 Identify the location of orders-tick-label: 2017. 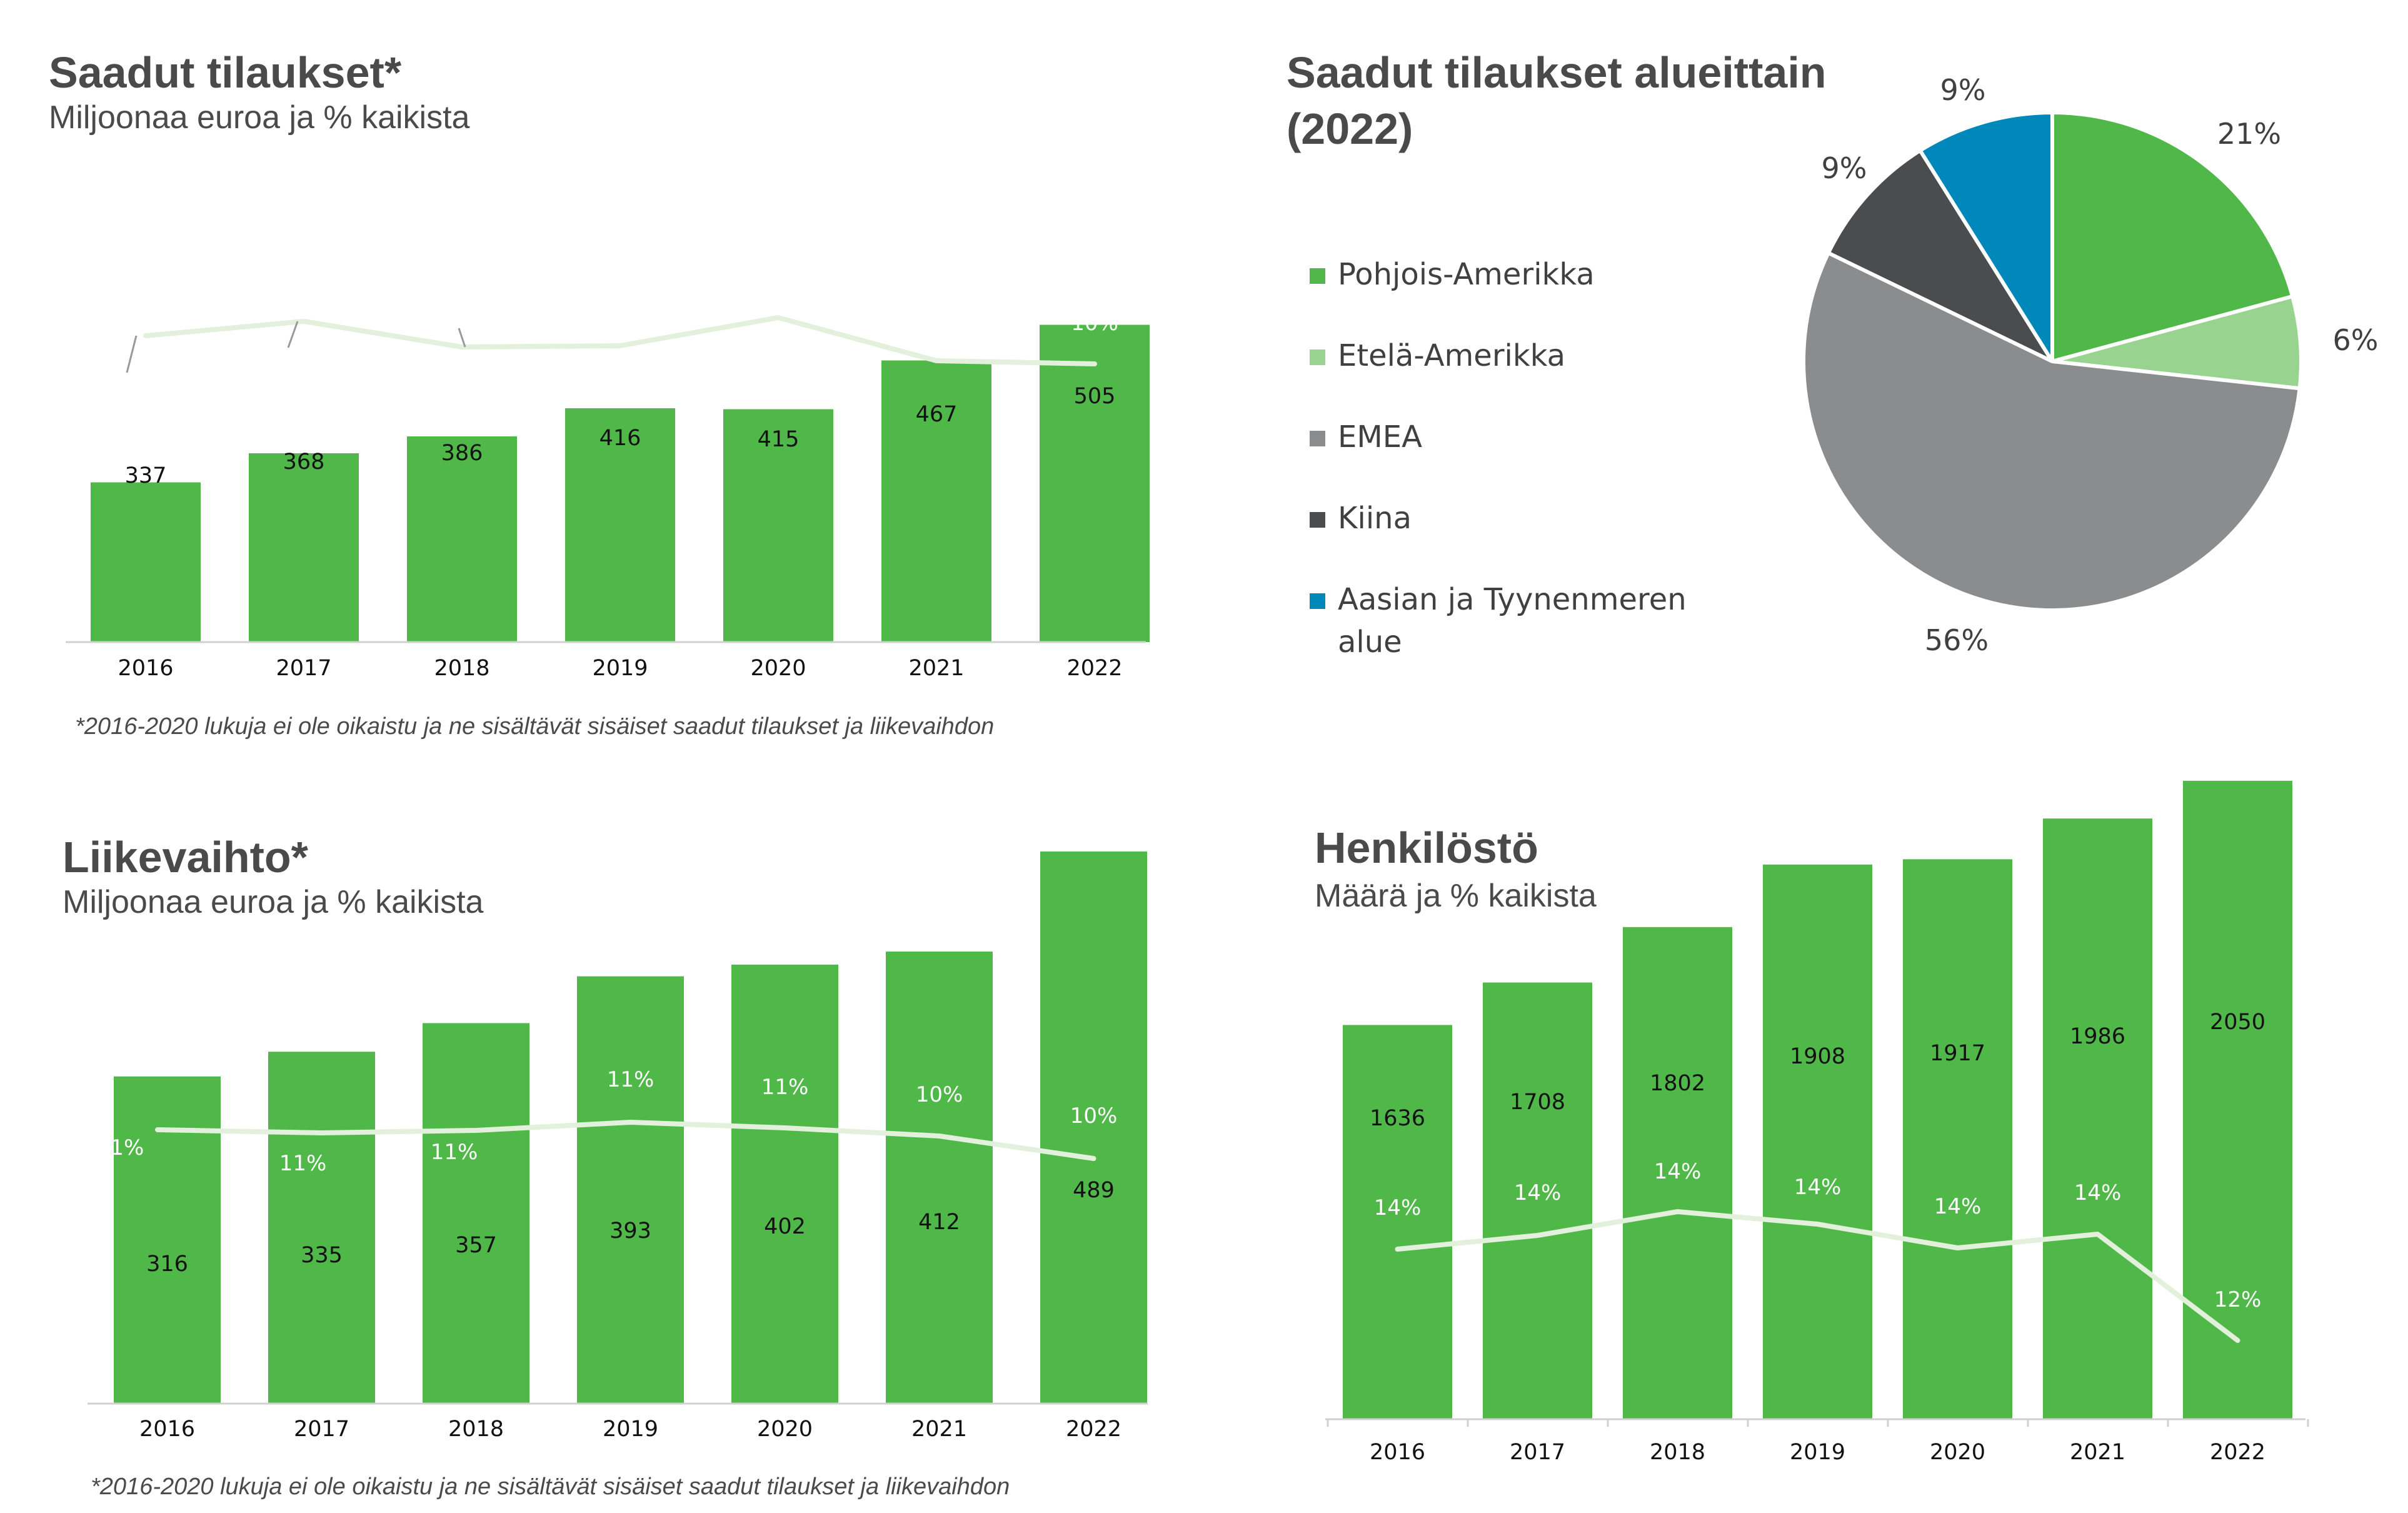
(303, 668).